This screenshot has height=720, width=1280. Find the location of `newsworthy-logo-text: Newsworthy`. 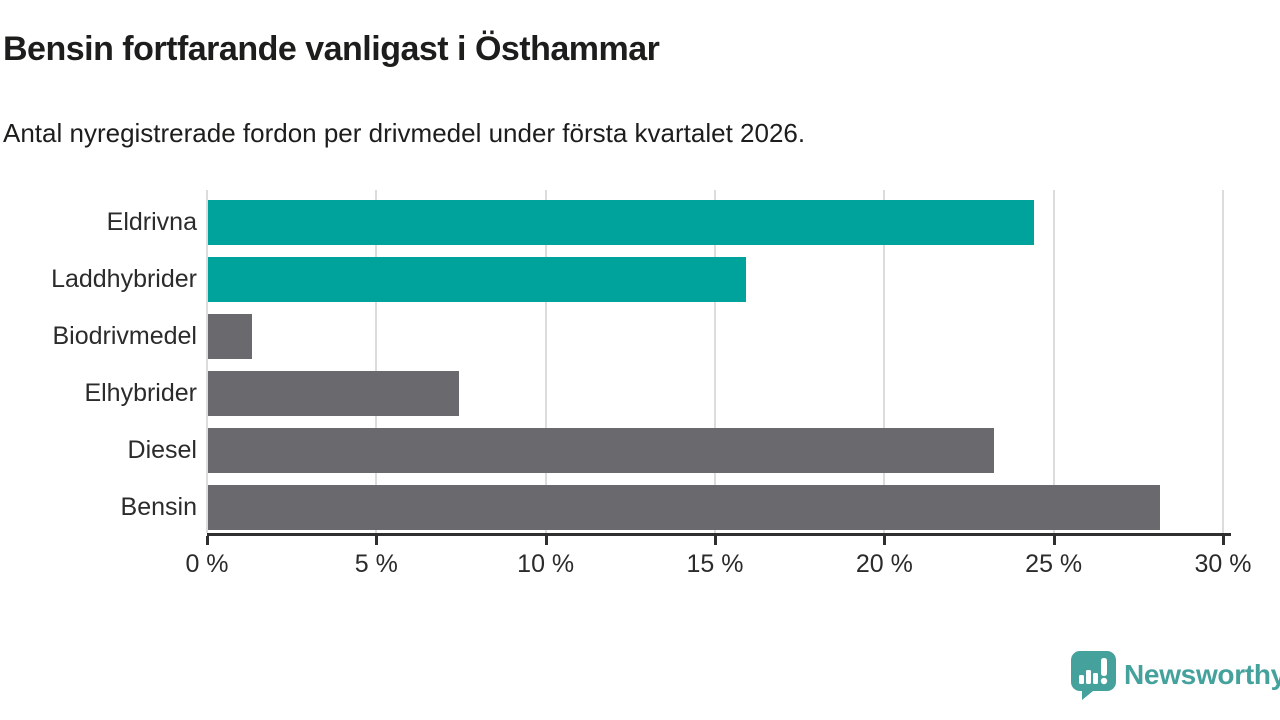

newsworthy-logo-text: Newsworthy is located at coordinates (1202, 674).